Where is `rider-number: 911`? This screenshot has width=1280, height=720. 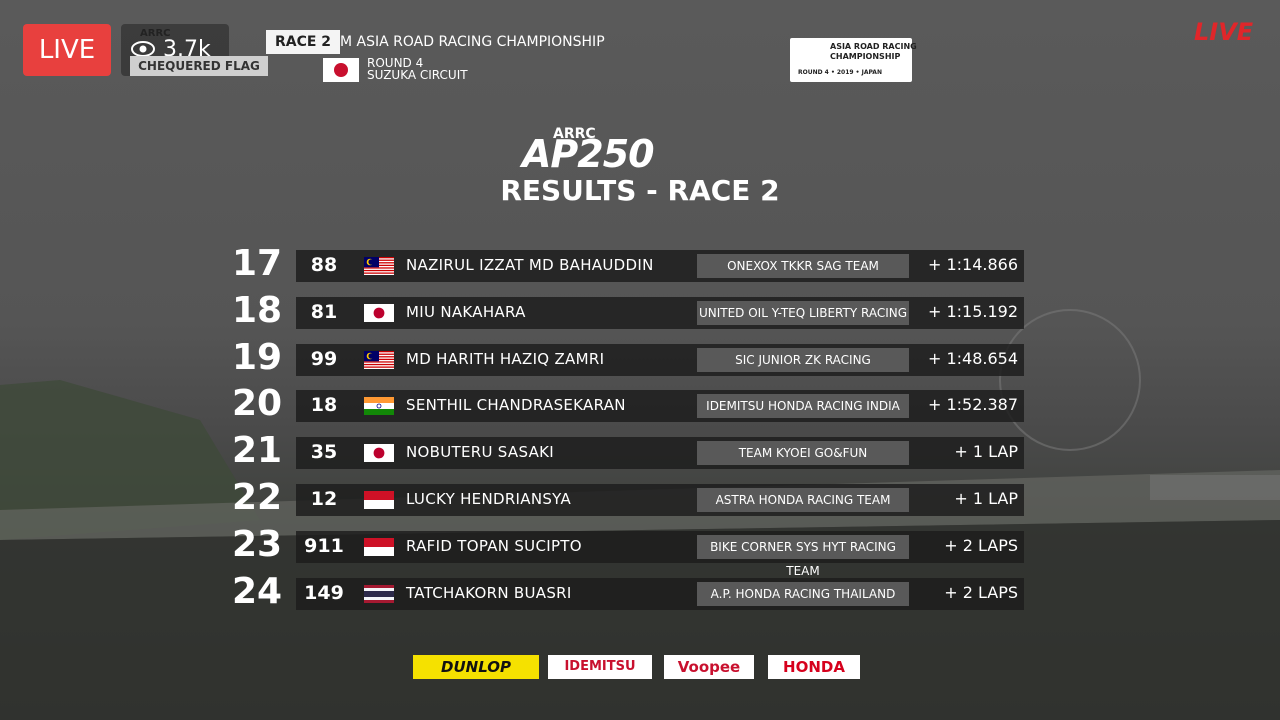 rider-number: 911 is located at coordinates (324, 545).